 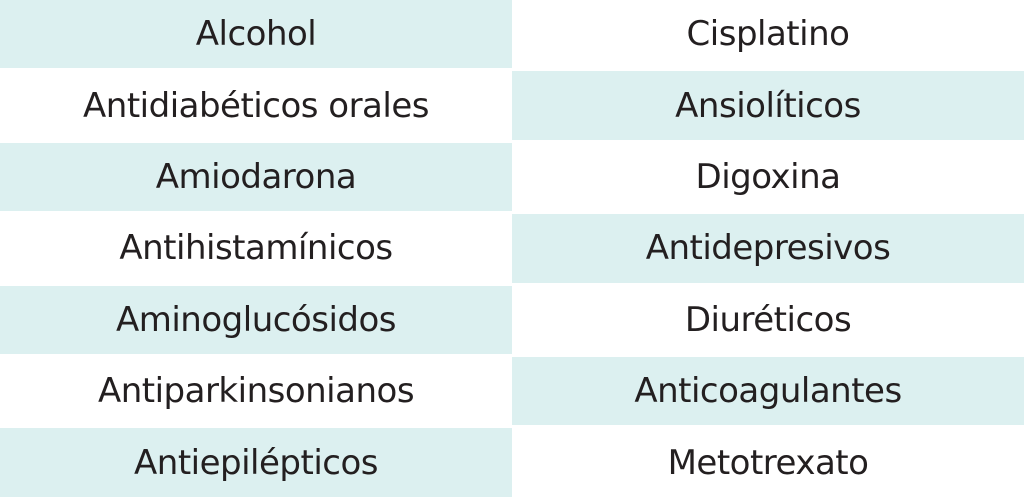 I want to click on table-cell: Digoxina, so click(x=768, y=176).